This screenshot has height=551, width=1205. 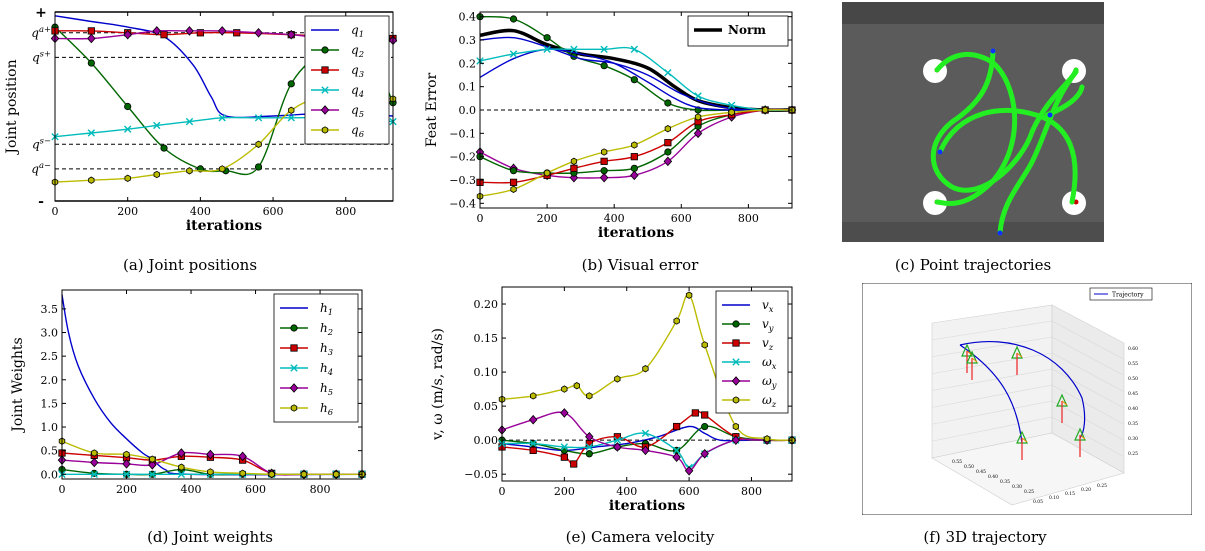 What do you see at coordinates (316, 358) in the screenshot?
I see `legend: h1 h2 h3 h4 h5 h6` at bounding box center [316, 358].